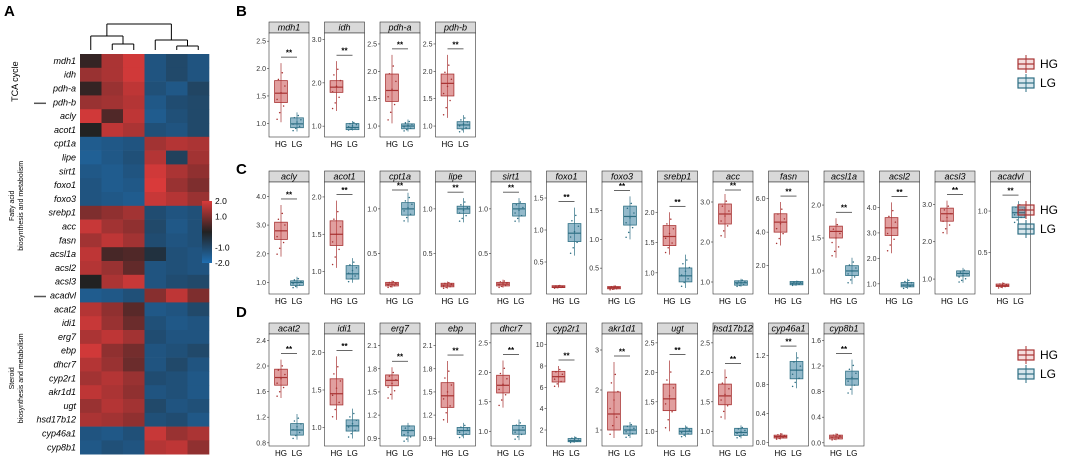 The width and height of the screenshot is (1065, 459). What do you see at coordinates (21, 206) in the screenshot?
I see `heatmap-group-label: biosynthesis and metabolism` at bounding box center [21, 206].